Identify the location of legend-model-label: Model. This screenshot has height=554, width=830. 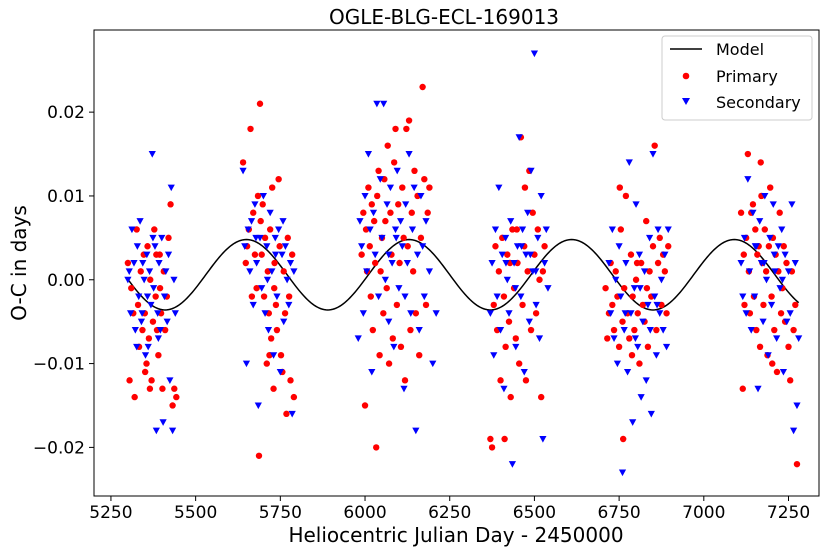
(740, 49).